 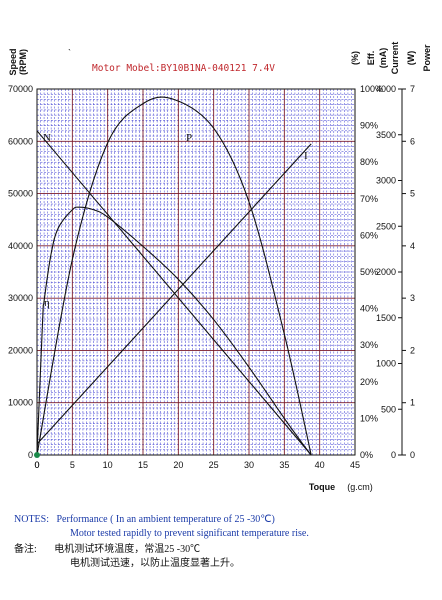 I want to click on x-tick-label: 45, so click(x=355, y=465).